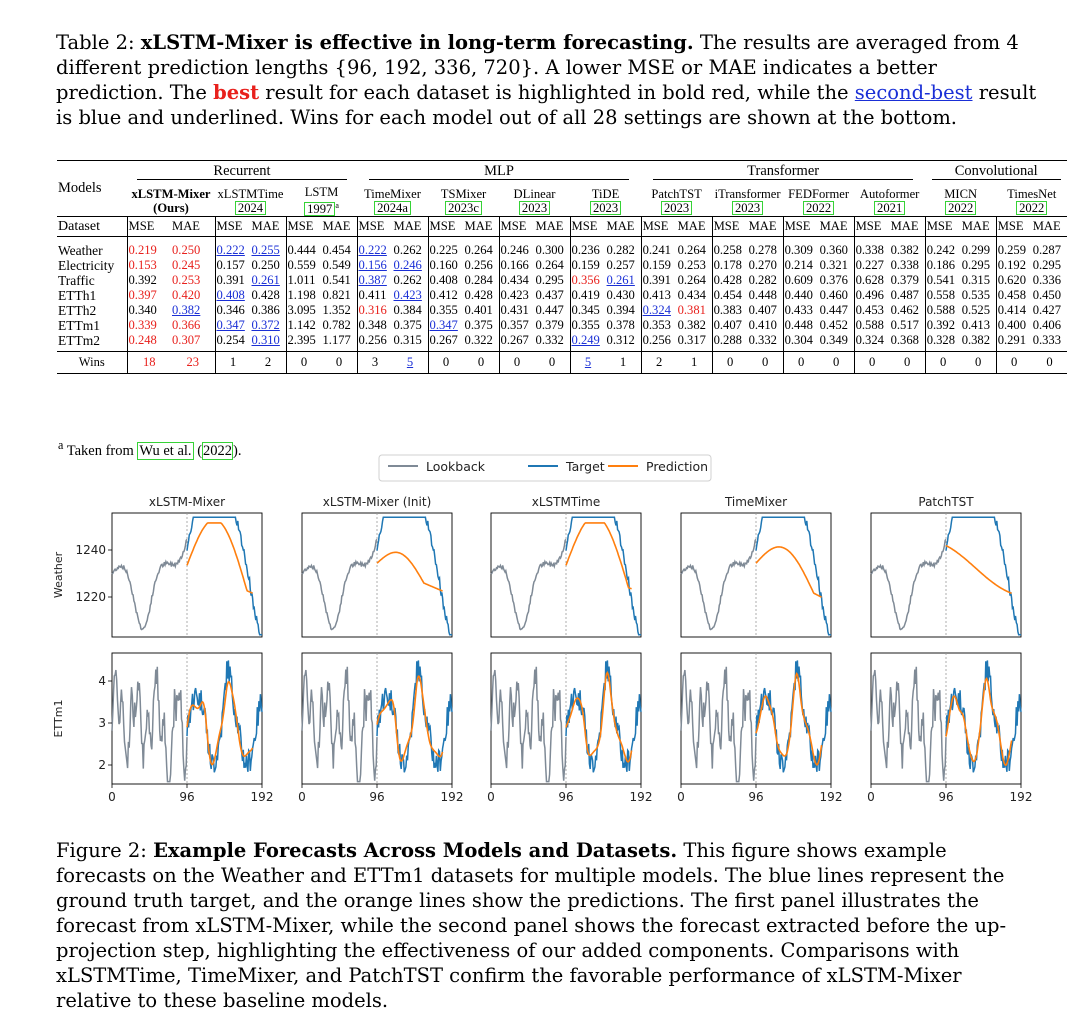  Describe the element at coordinates (729, 296) in the screenshot. I see `table-cell: 0.454` at that location.